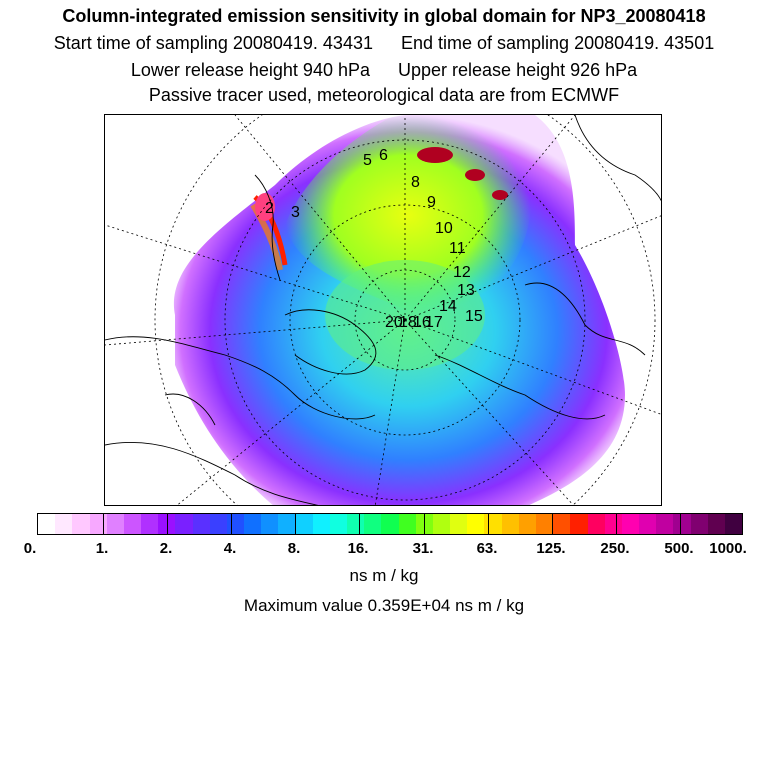  What do you see at coordinates (474, 316) in the screenshot?
I see `trajectory-label: 15` at bounding box center [474, 316].